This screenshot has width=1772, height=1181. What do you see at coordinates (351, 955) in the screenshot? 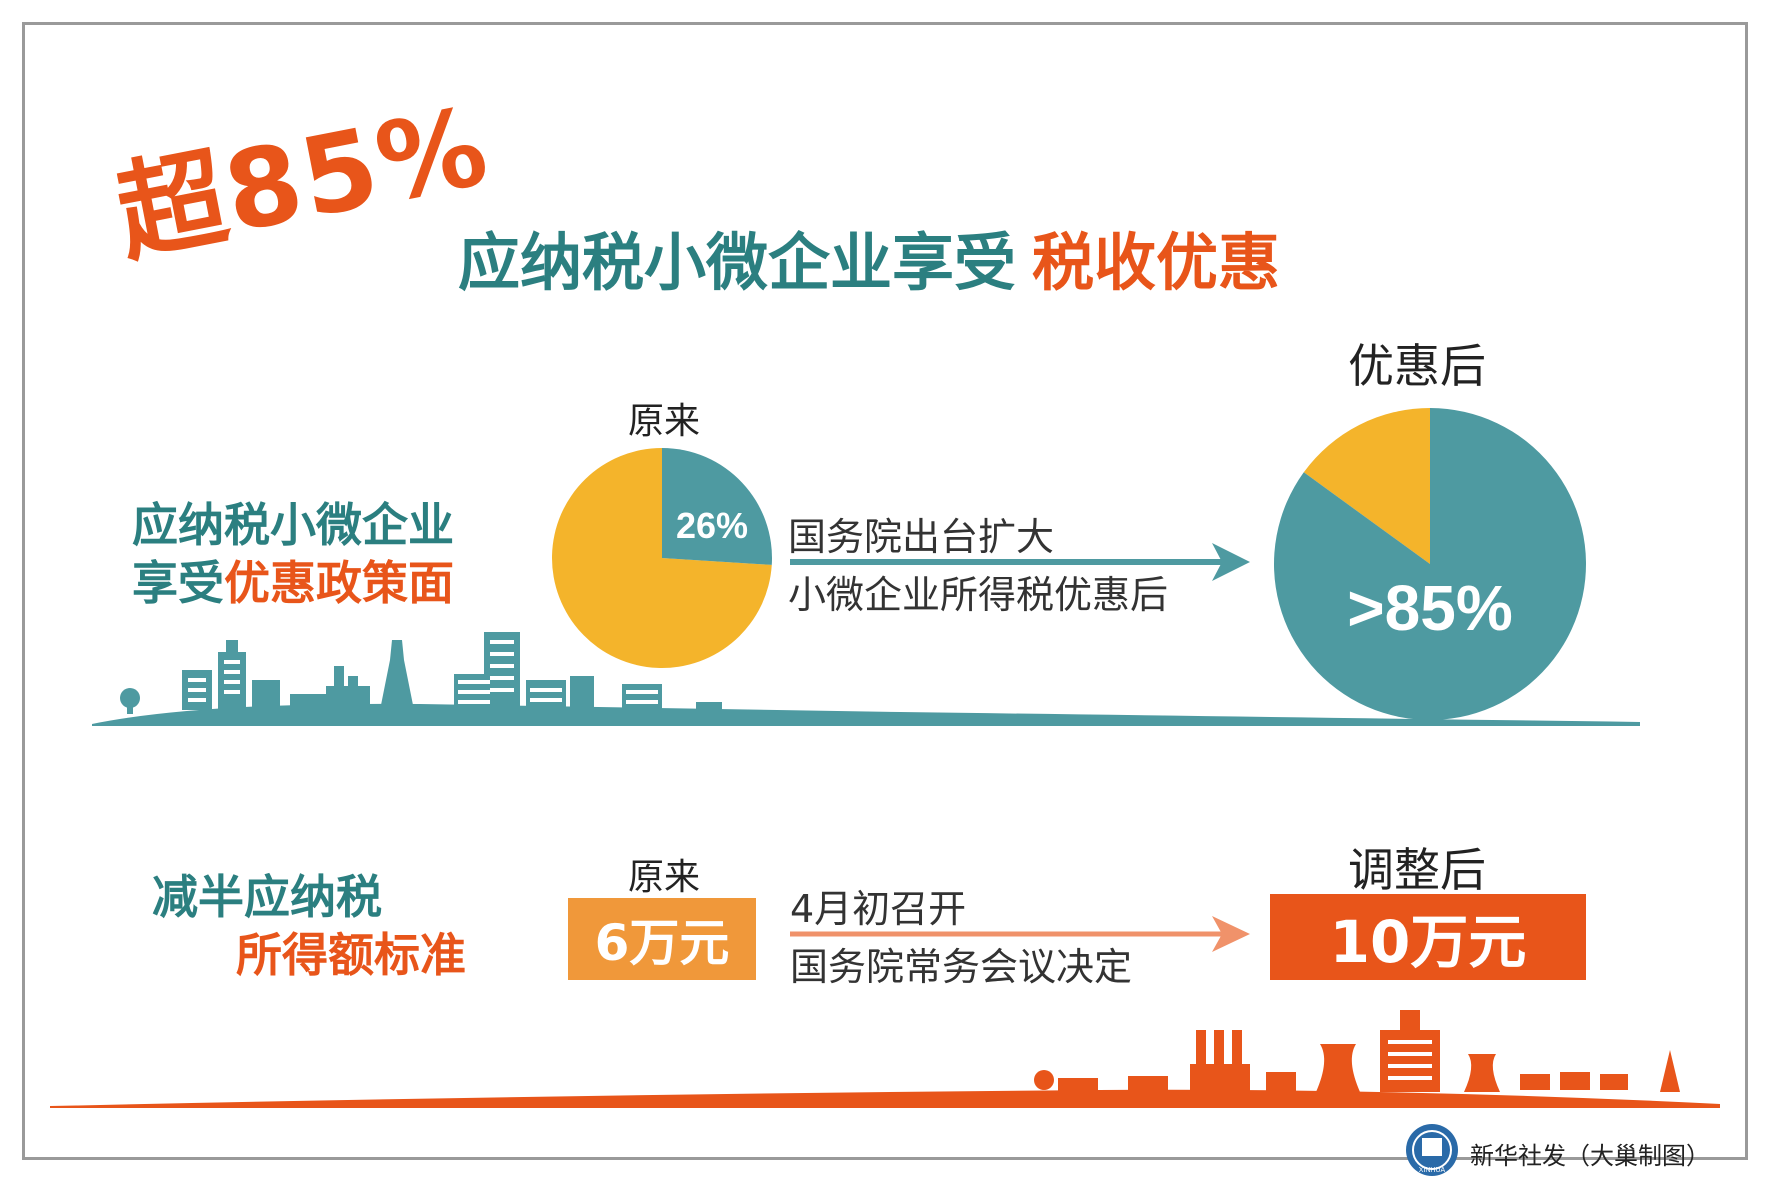
I see `section2-heading-line2: 所得额标准` at bounding box center [351, 955].